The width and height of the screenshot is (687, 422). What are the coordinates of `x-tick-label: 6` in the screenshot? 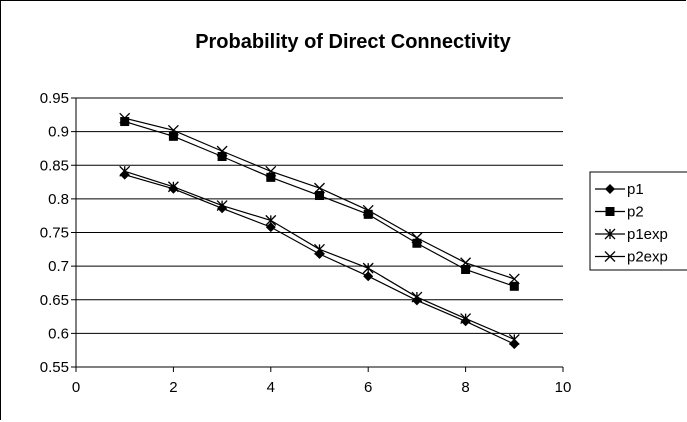 It's located at (368, 387).